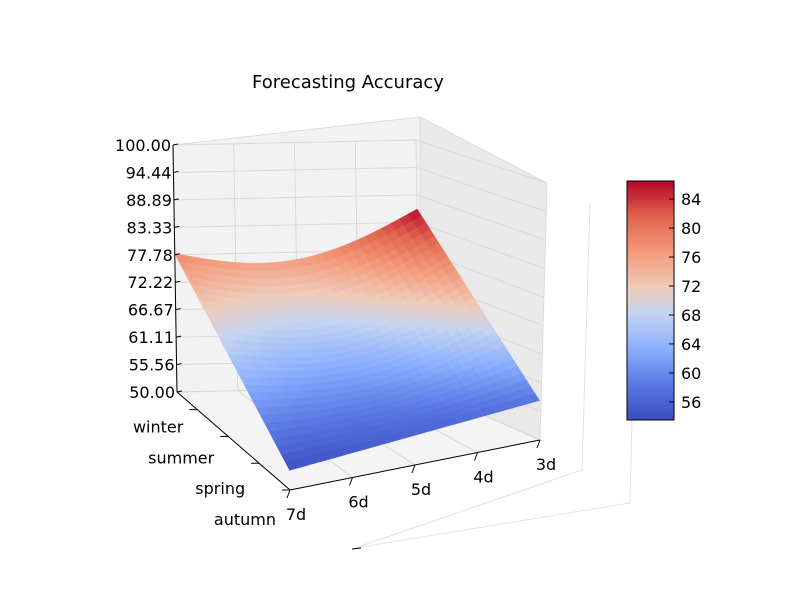 This screenshot has width=800, height=604. I want to click on colorbar-tick-label: 80, so click(691, 228).